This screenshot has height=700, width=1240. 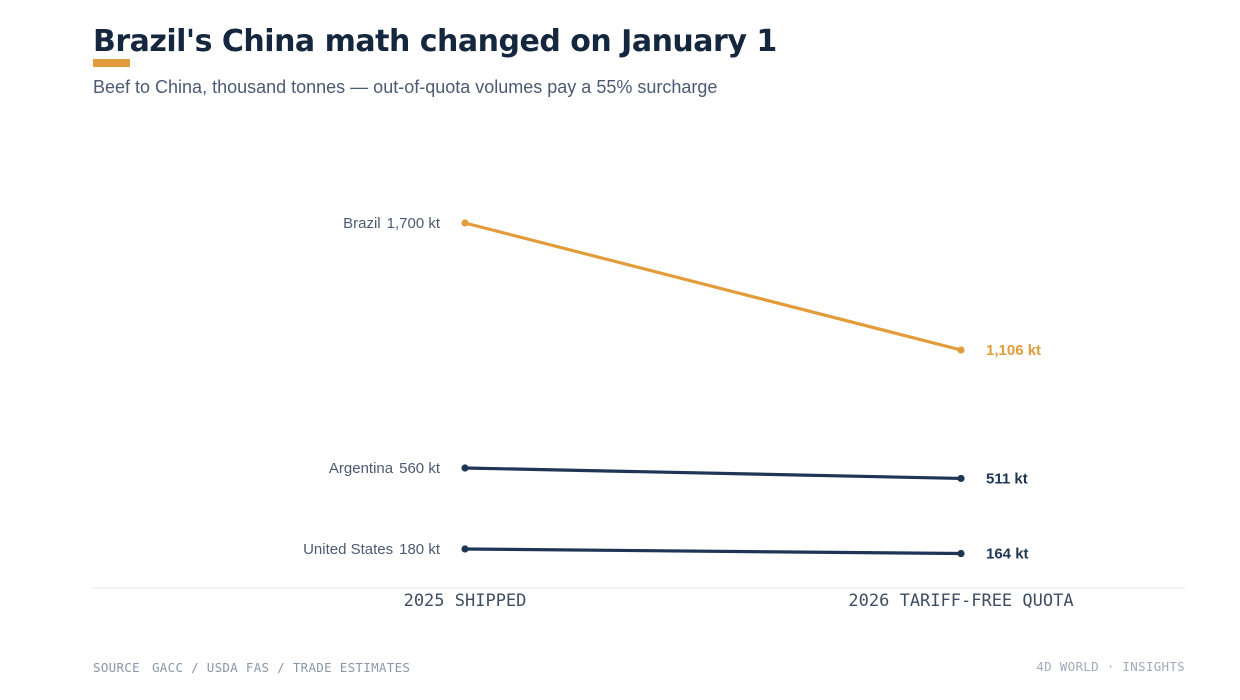 What do you see at coordinates (961, 553) in the screenshot?
I see `point-united-states-2026` at bounding box center [961, 553].